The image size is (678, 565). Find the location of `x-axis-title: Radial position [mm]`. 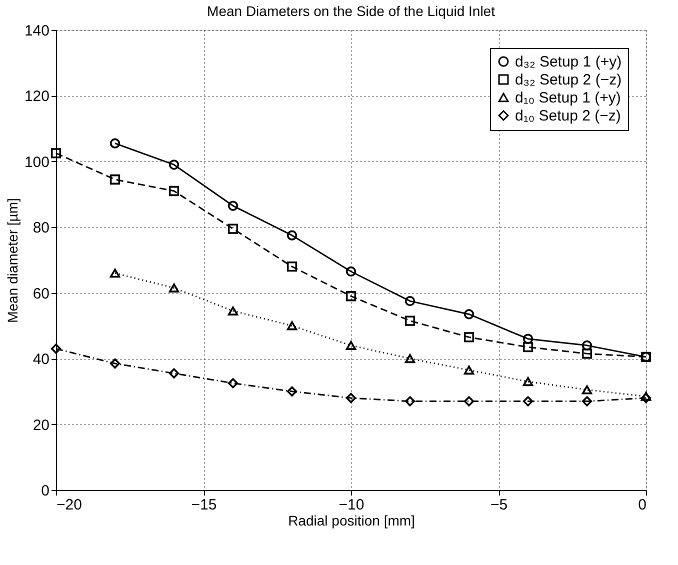

x-axis-title: Radial position [mm] is located at coordinates (351, 520).